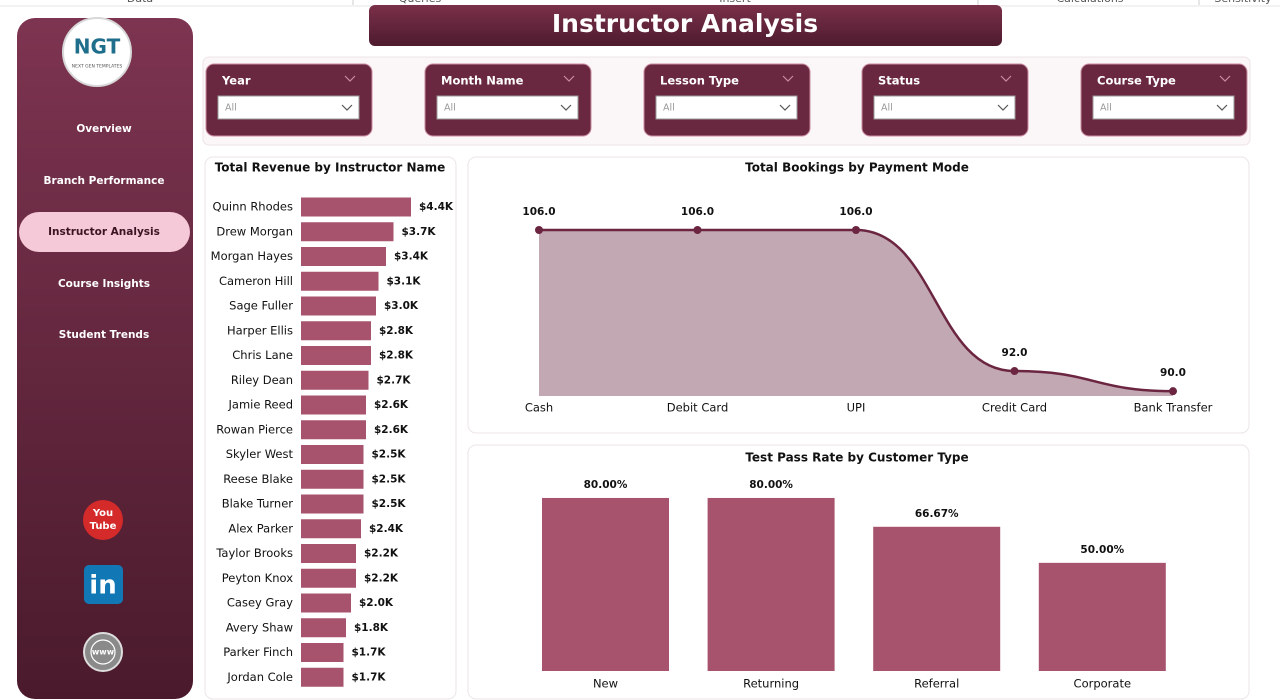  Describe the element at coordinates (140, 2) in the screenshot. I see `menu-item: Data` at that location.